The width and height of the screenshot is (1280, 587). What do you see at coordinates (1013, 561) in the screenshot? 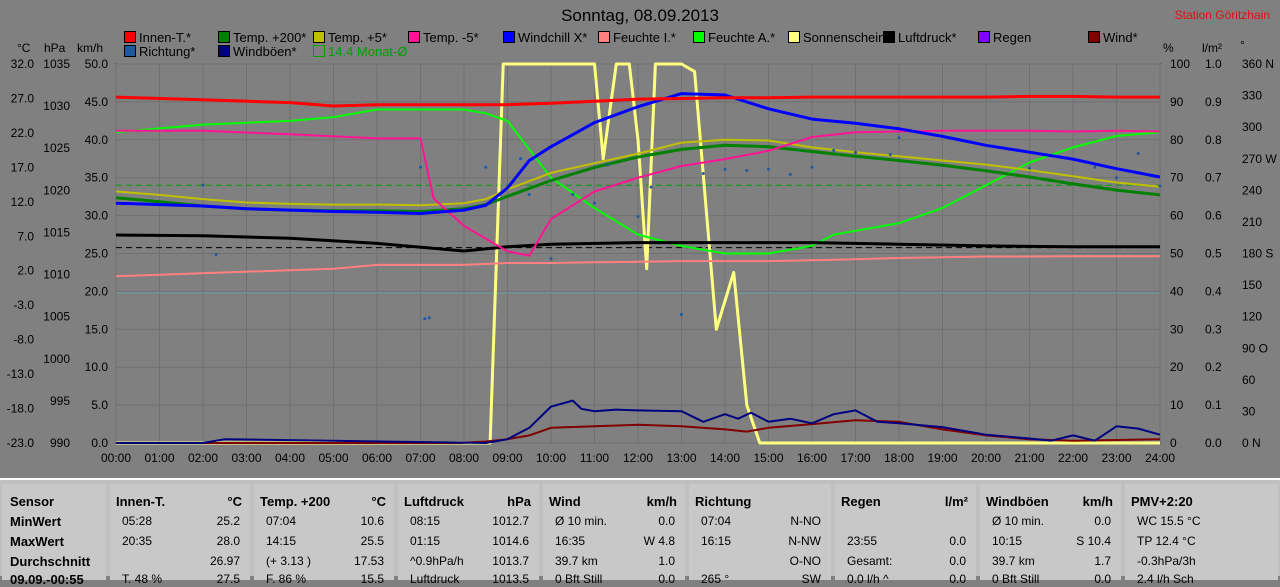
I see `cell-left: 39.7 km` at bounding box center [1013, 561].